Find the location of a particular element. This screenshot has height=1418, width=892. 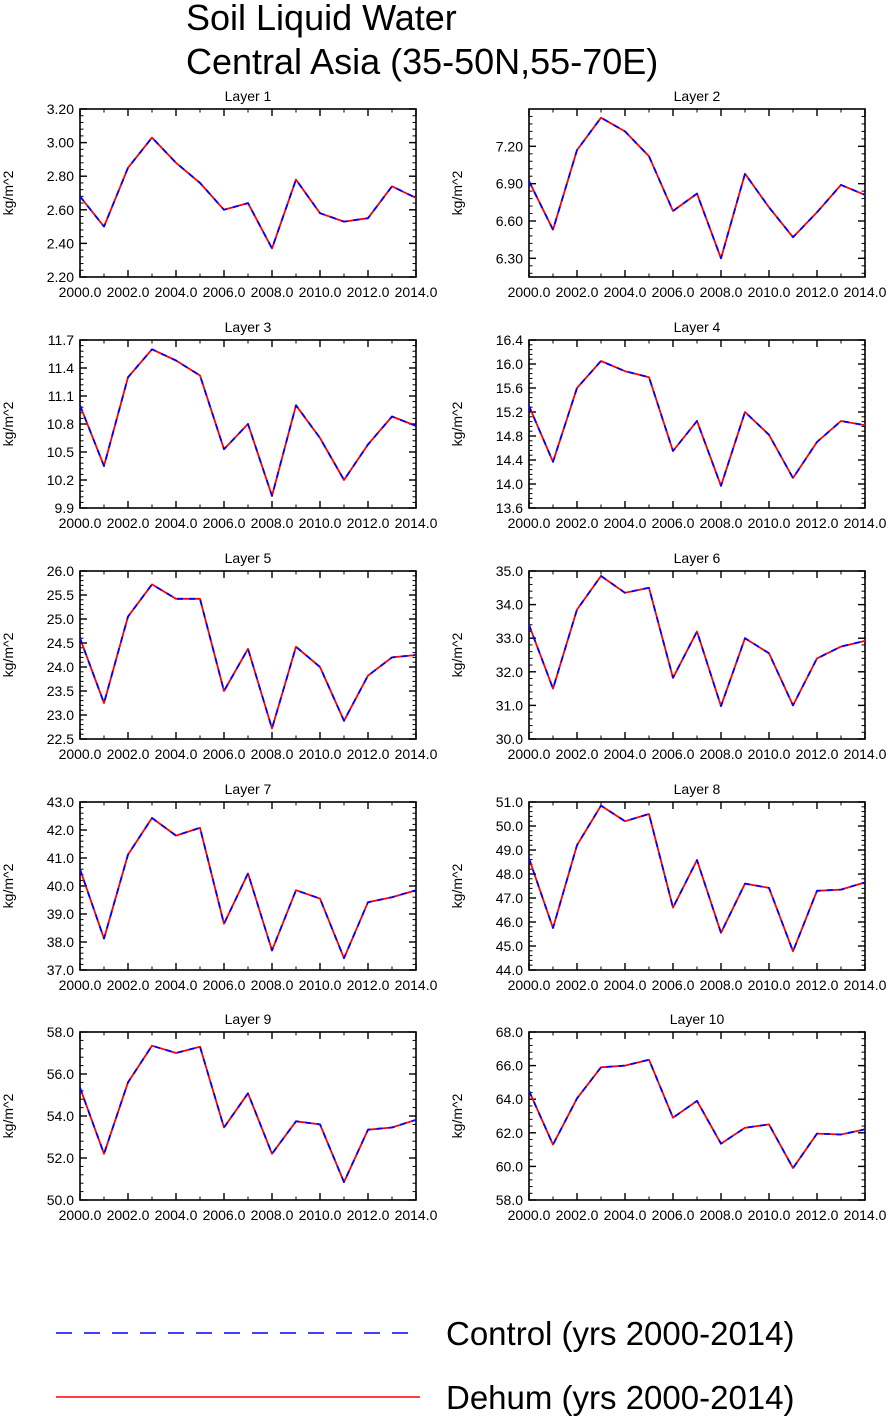

panel-10-xtick-label: 2002.0 is located at coordinates (577, 1215).